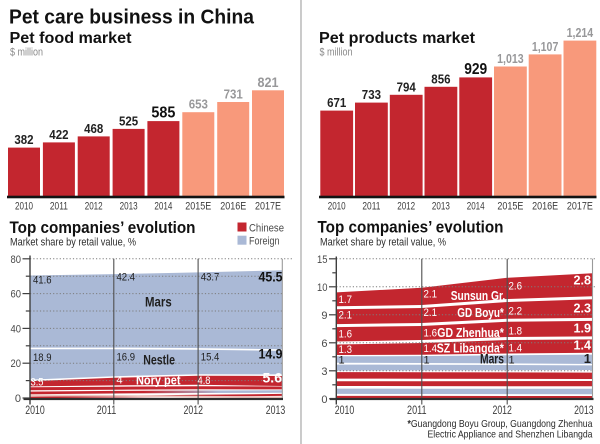  What do you see at coordinates (16, 295) in the screenshot?
I see `svg-text: 60` at bounding box center [16, 295].